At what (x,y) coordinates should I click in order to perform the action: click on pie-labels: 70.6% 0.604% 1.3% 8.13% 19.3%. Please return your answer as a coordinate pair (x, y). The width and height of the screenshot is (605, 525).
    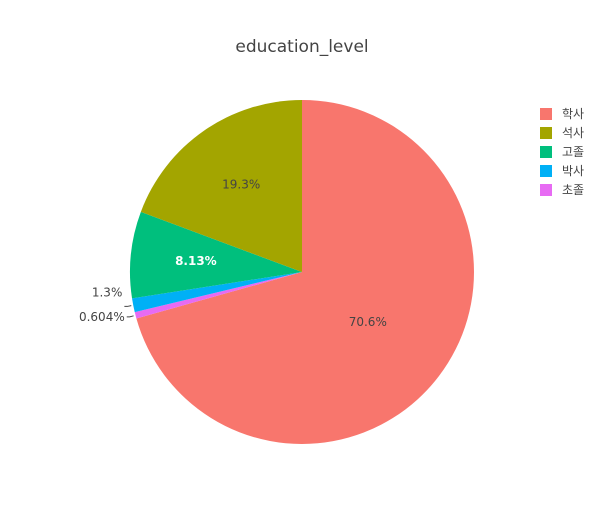
    Looking at the image, I should click on (233, 252).